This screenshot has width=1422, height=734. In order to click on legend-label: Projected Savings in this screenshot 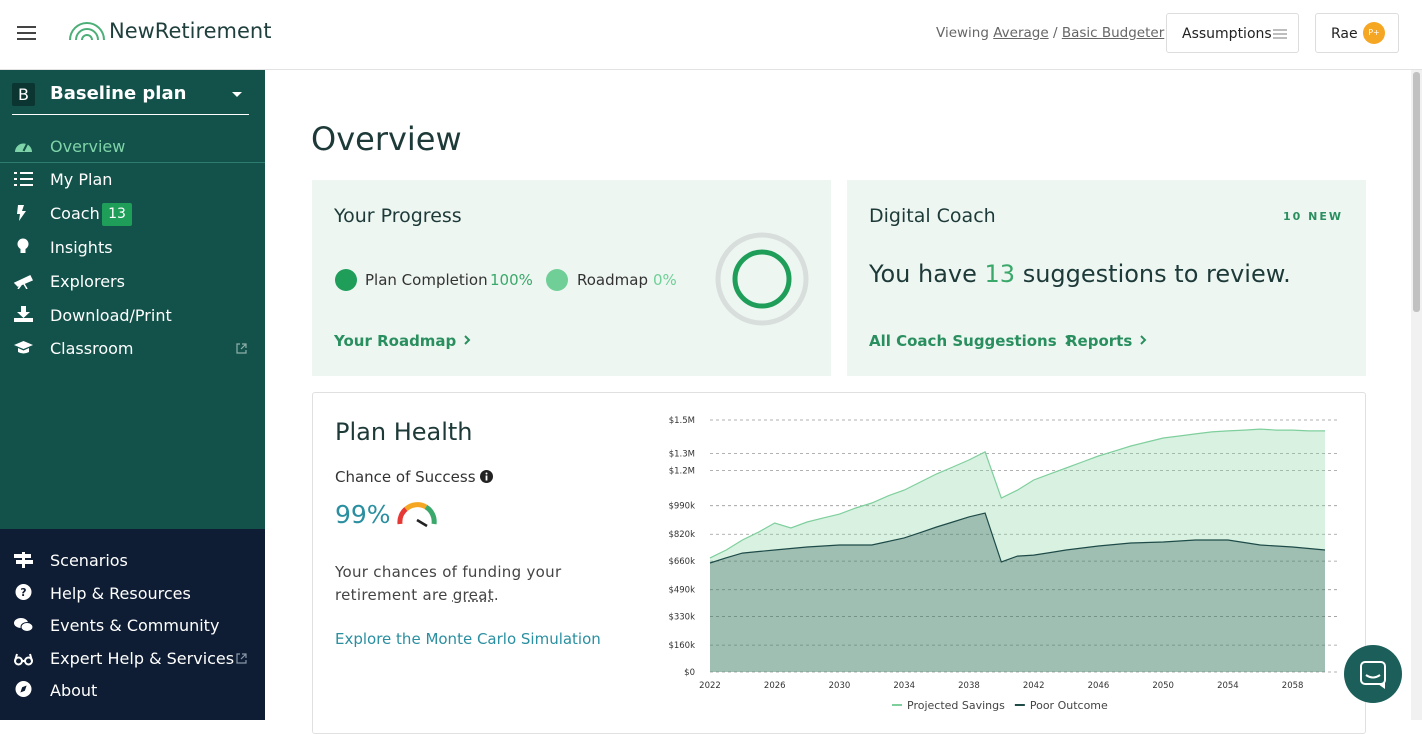, I will do `click(956, 705)`.